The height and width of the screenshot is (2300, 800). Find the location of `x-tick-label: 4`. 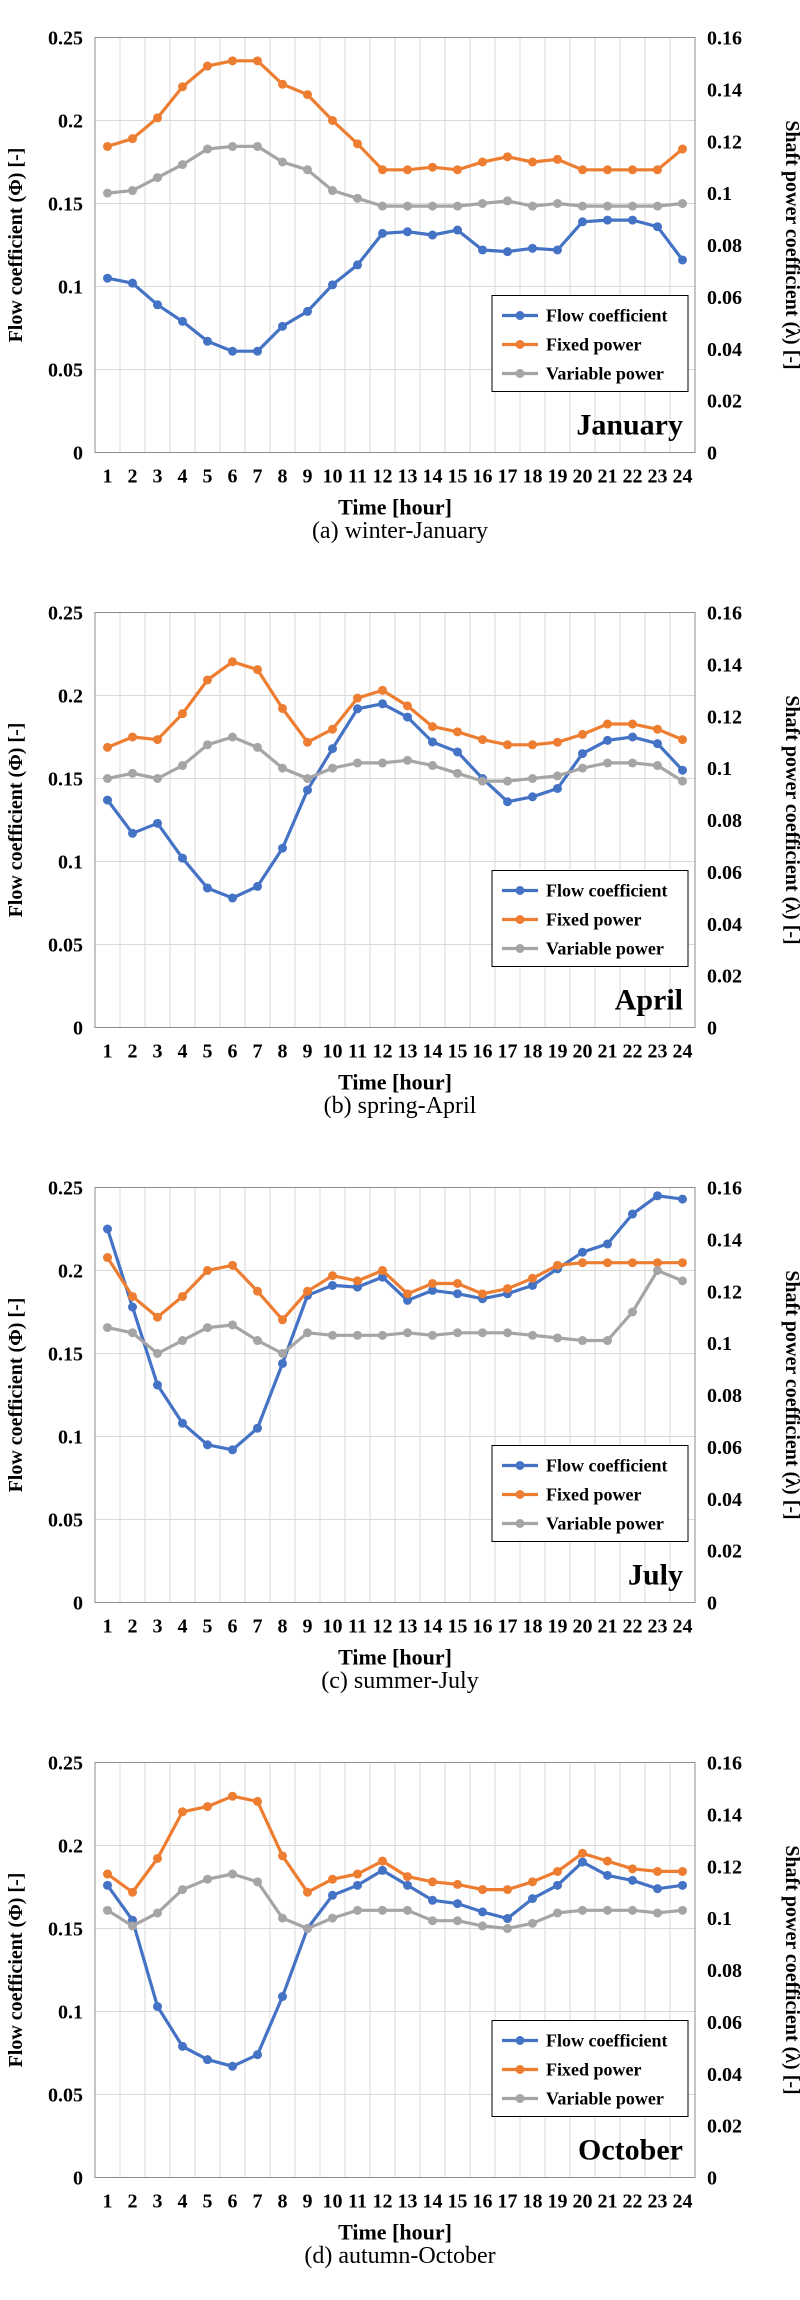

x-tick-label: 4 is located at coordinates (183, 1052).